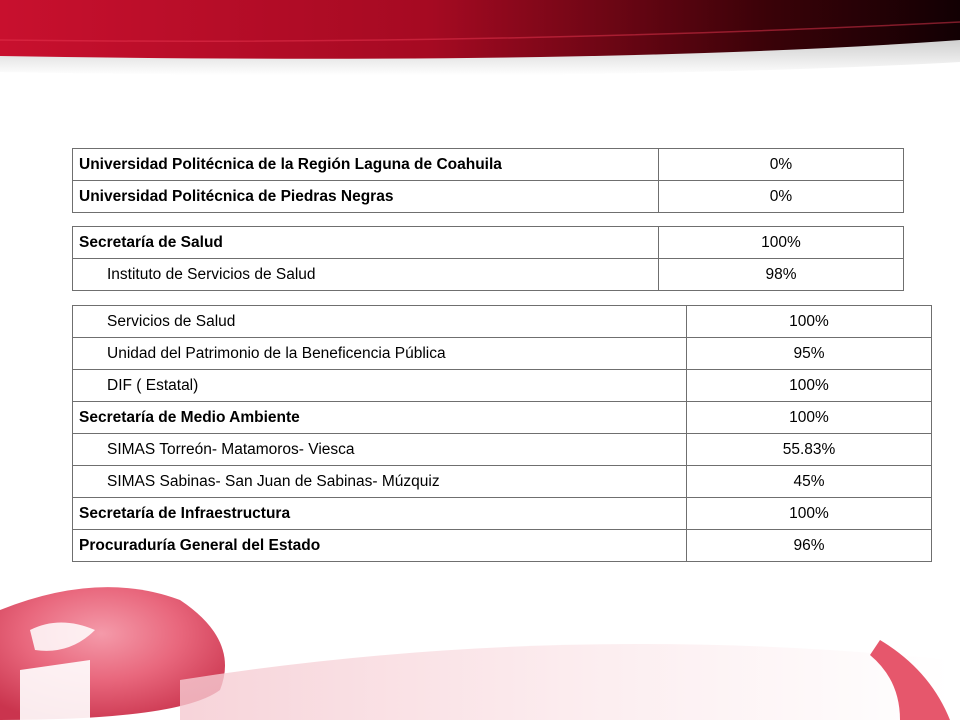 This screenshot has height=720, width=960. I want to click on row-name: Instituto de Servicios de Salud, so click(365, 274).